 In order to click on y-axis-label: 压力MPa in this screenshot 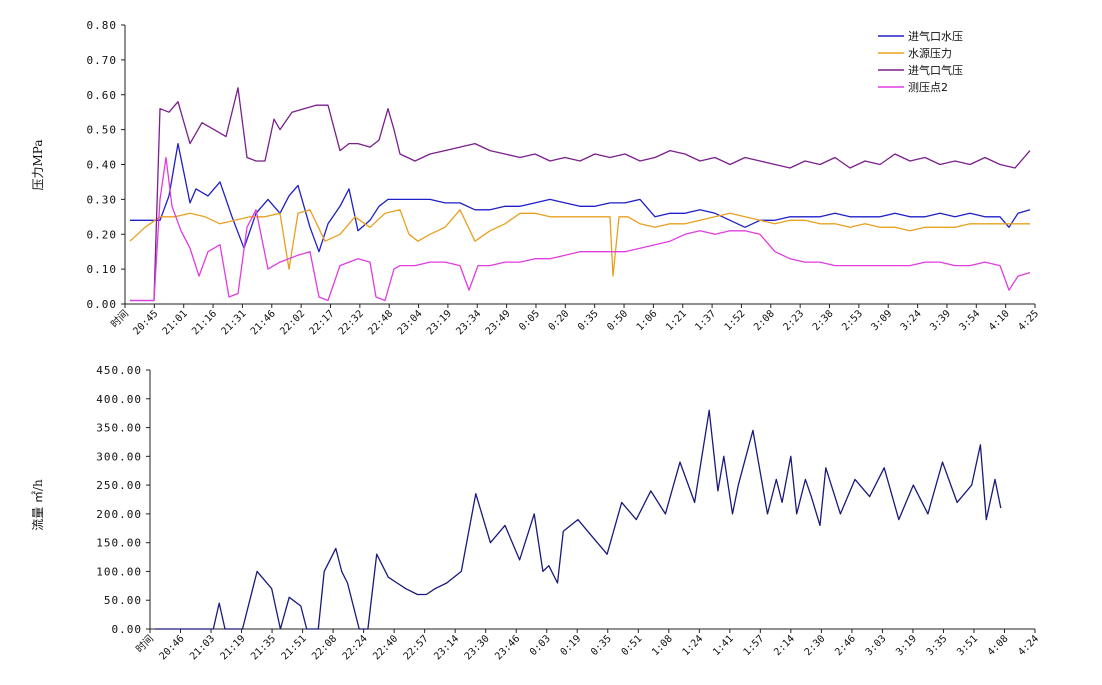, I will do `click(38, 165)`.